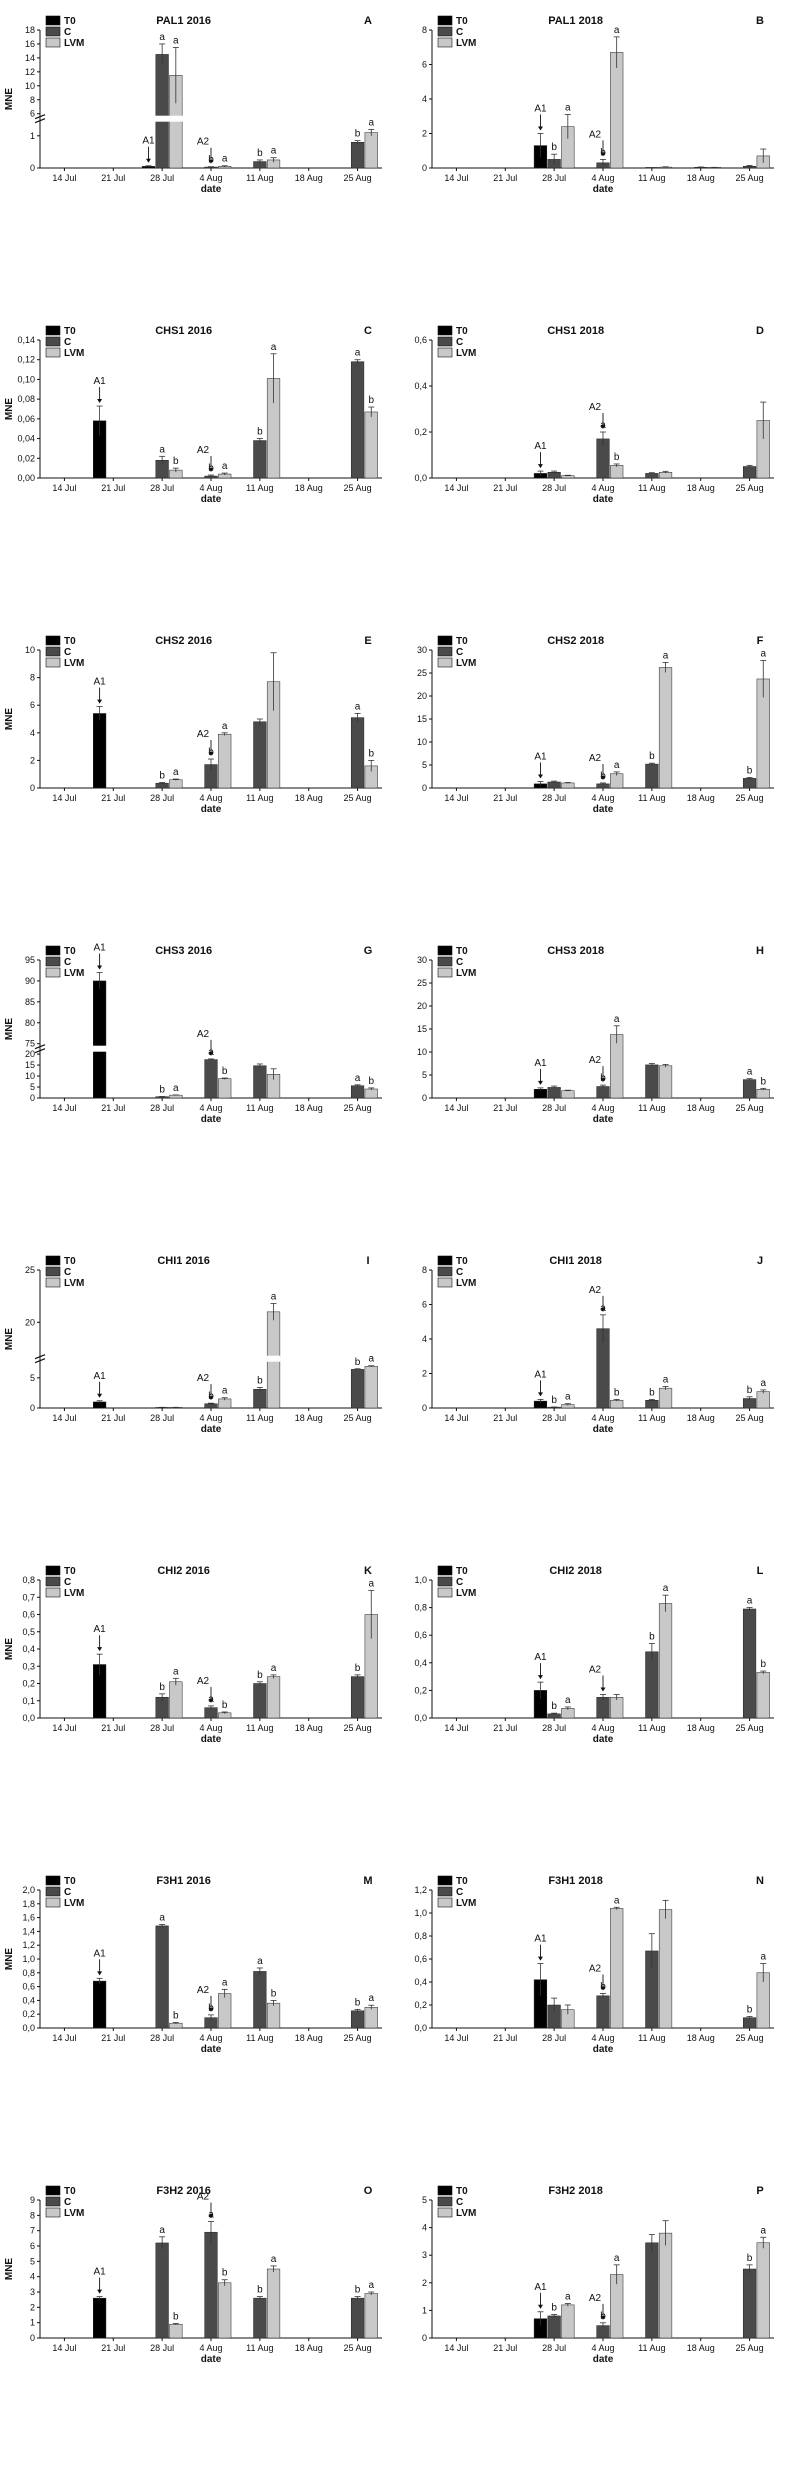 This screenshot has width=785, height=2480. I want to click on y-tick-label: 0,2, so click(420, 432).